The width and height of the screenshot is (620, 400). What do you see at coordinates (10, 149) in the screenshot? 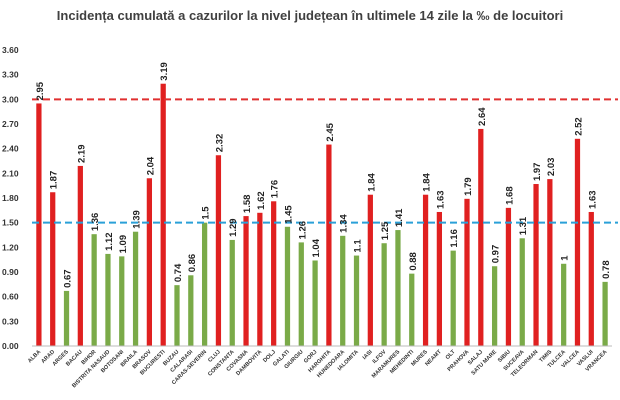
I see `y-tick-label: 2.40` at bounding box center [10, 149].